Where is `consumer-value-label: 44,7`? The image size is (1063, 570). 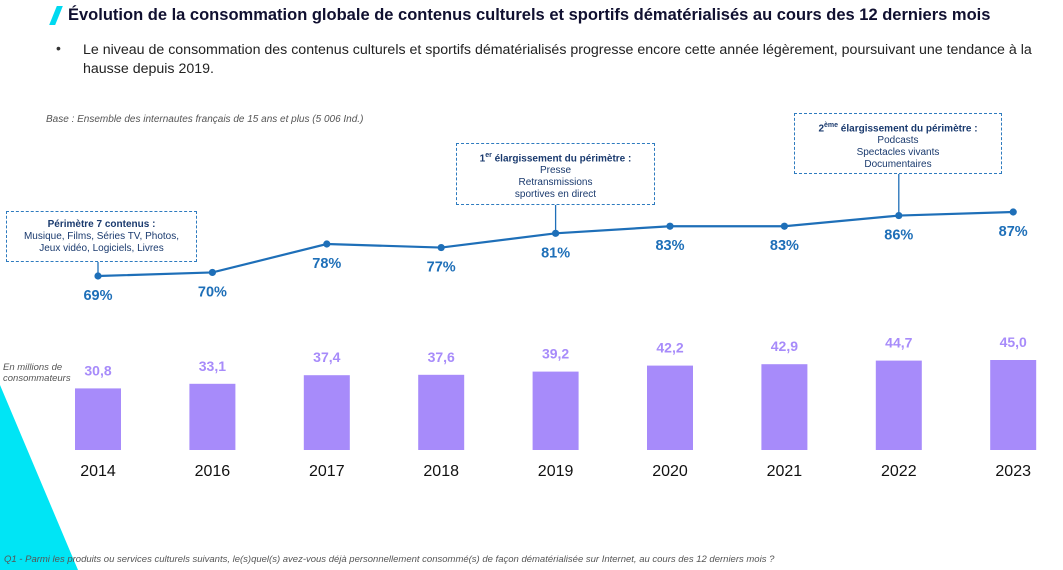
consumer-value-label: 44,7 is located at coordinates (898, 343).